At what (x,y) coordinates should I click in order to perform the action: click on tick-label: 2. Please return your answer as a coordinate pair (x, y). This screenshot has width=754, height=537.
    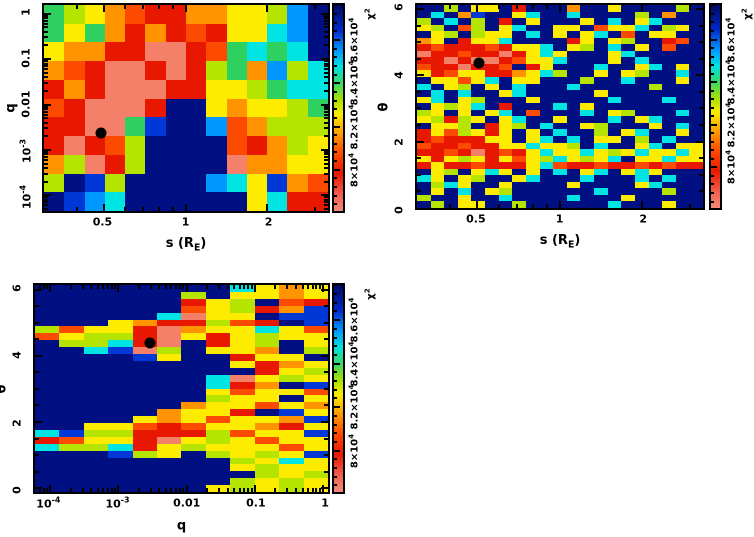
    Looking at the image, I should click on (399, 142).